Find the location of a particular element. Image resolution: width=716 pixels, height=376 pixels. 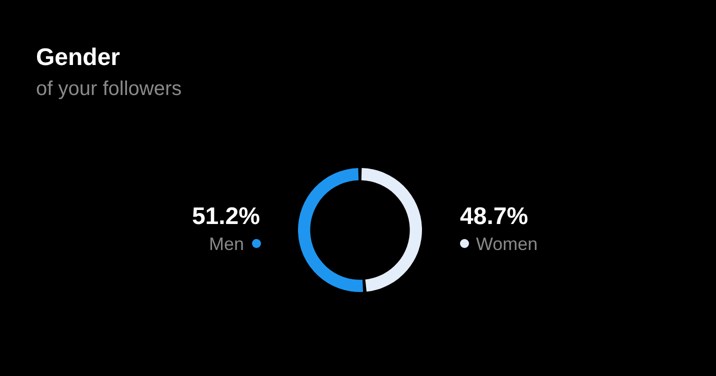

legend-label: Women is located at coordinates (507, 244).